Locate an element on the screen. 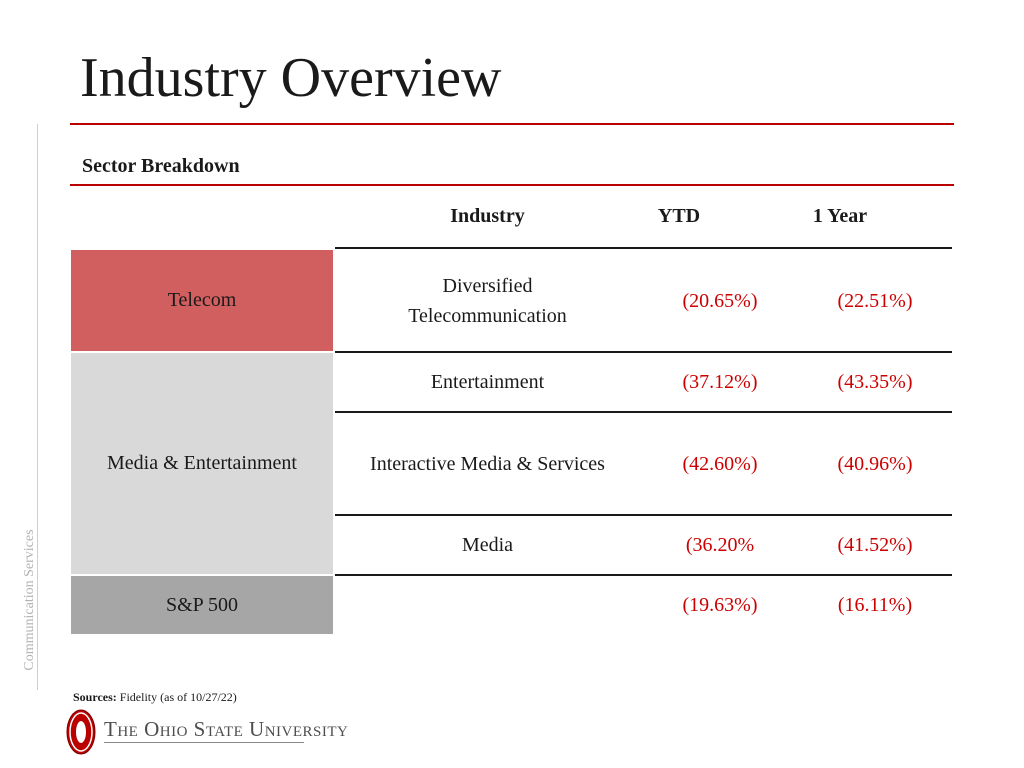  side-label-text: Communication Services is located at coordinates (29, 600).